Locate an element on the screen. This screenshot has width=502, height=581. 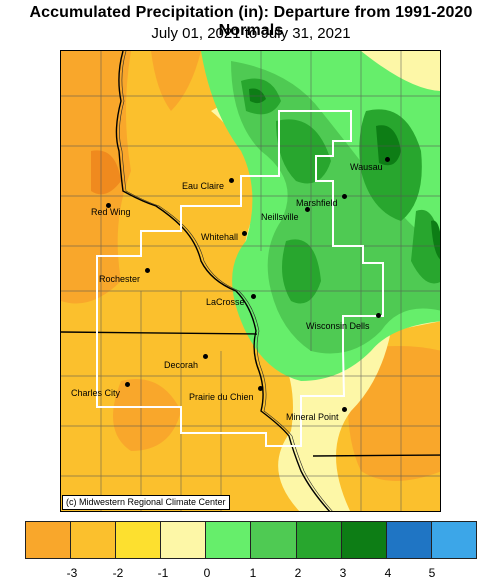
region-wet-4-east is located at coordinates (435, 240).